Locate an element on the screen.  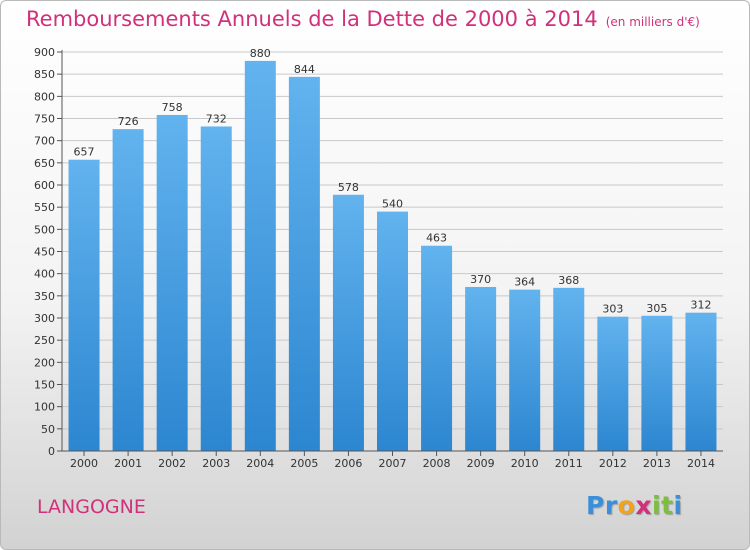
bar-value-label: 463 is located at coordinates (436, 238).